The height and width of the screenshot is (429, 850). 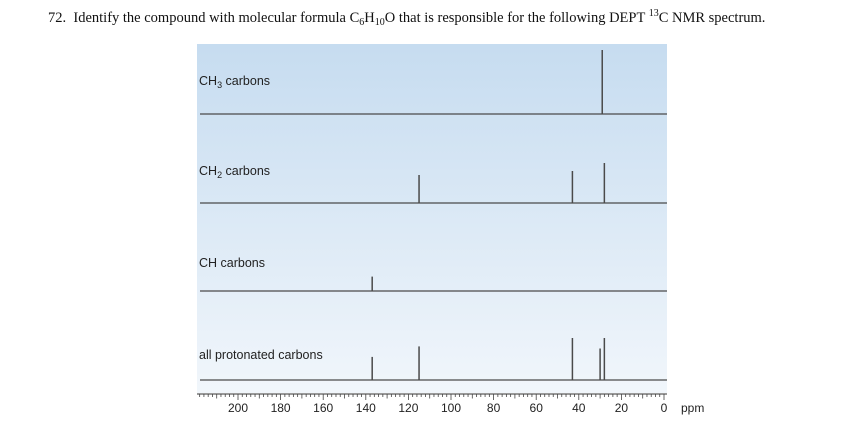 I want to click on axis-tick-label: 0, so click(x=664, y=408).